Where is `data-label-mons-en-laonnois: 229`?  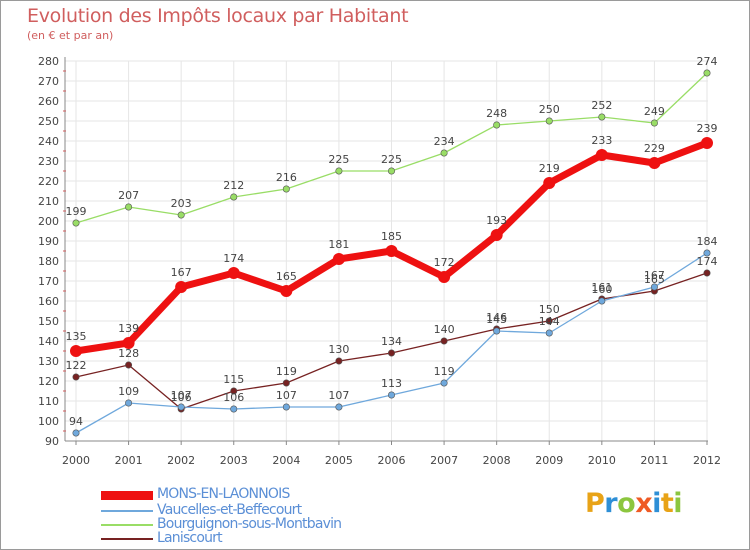 data-label-mons-en-laonnois: 229 is located at coordinates (654, 148).